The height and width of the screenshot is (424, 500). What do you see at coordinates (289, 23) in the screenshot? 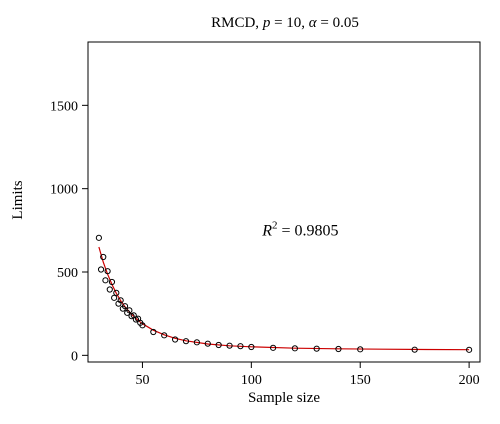
I see `title-part-2: = 10,` at bounding box center [289, 23].